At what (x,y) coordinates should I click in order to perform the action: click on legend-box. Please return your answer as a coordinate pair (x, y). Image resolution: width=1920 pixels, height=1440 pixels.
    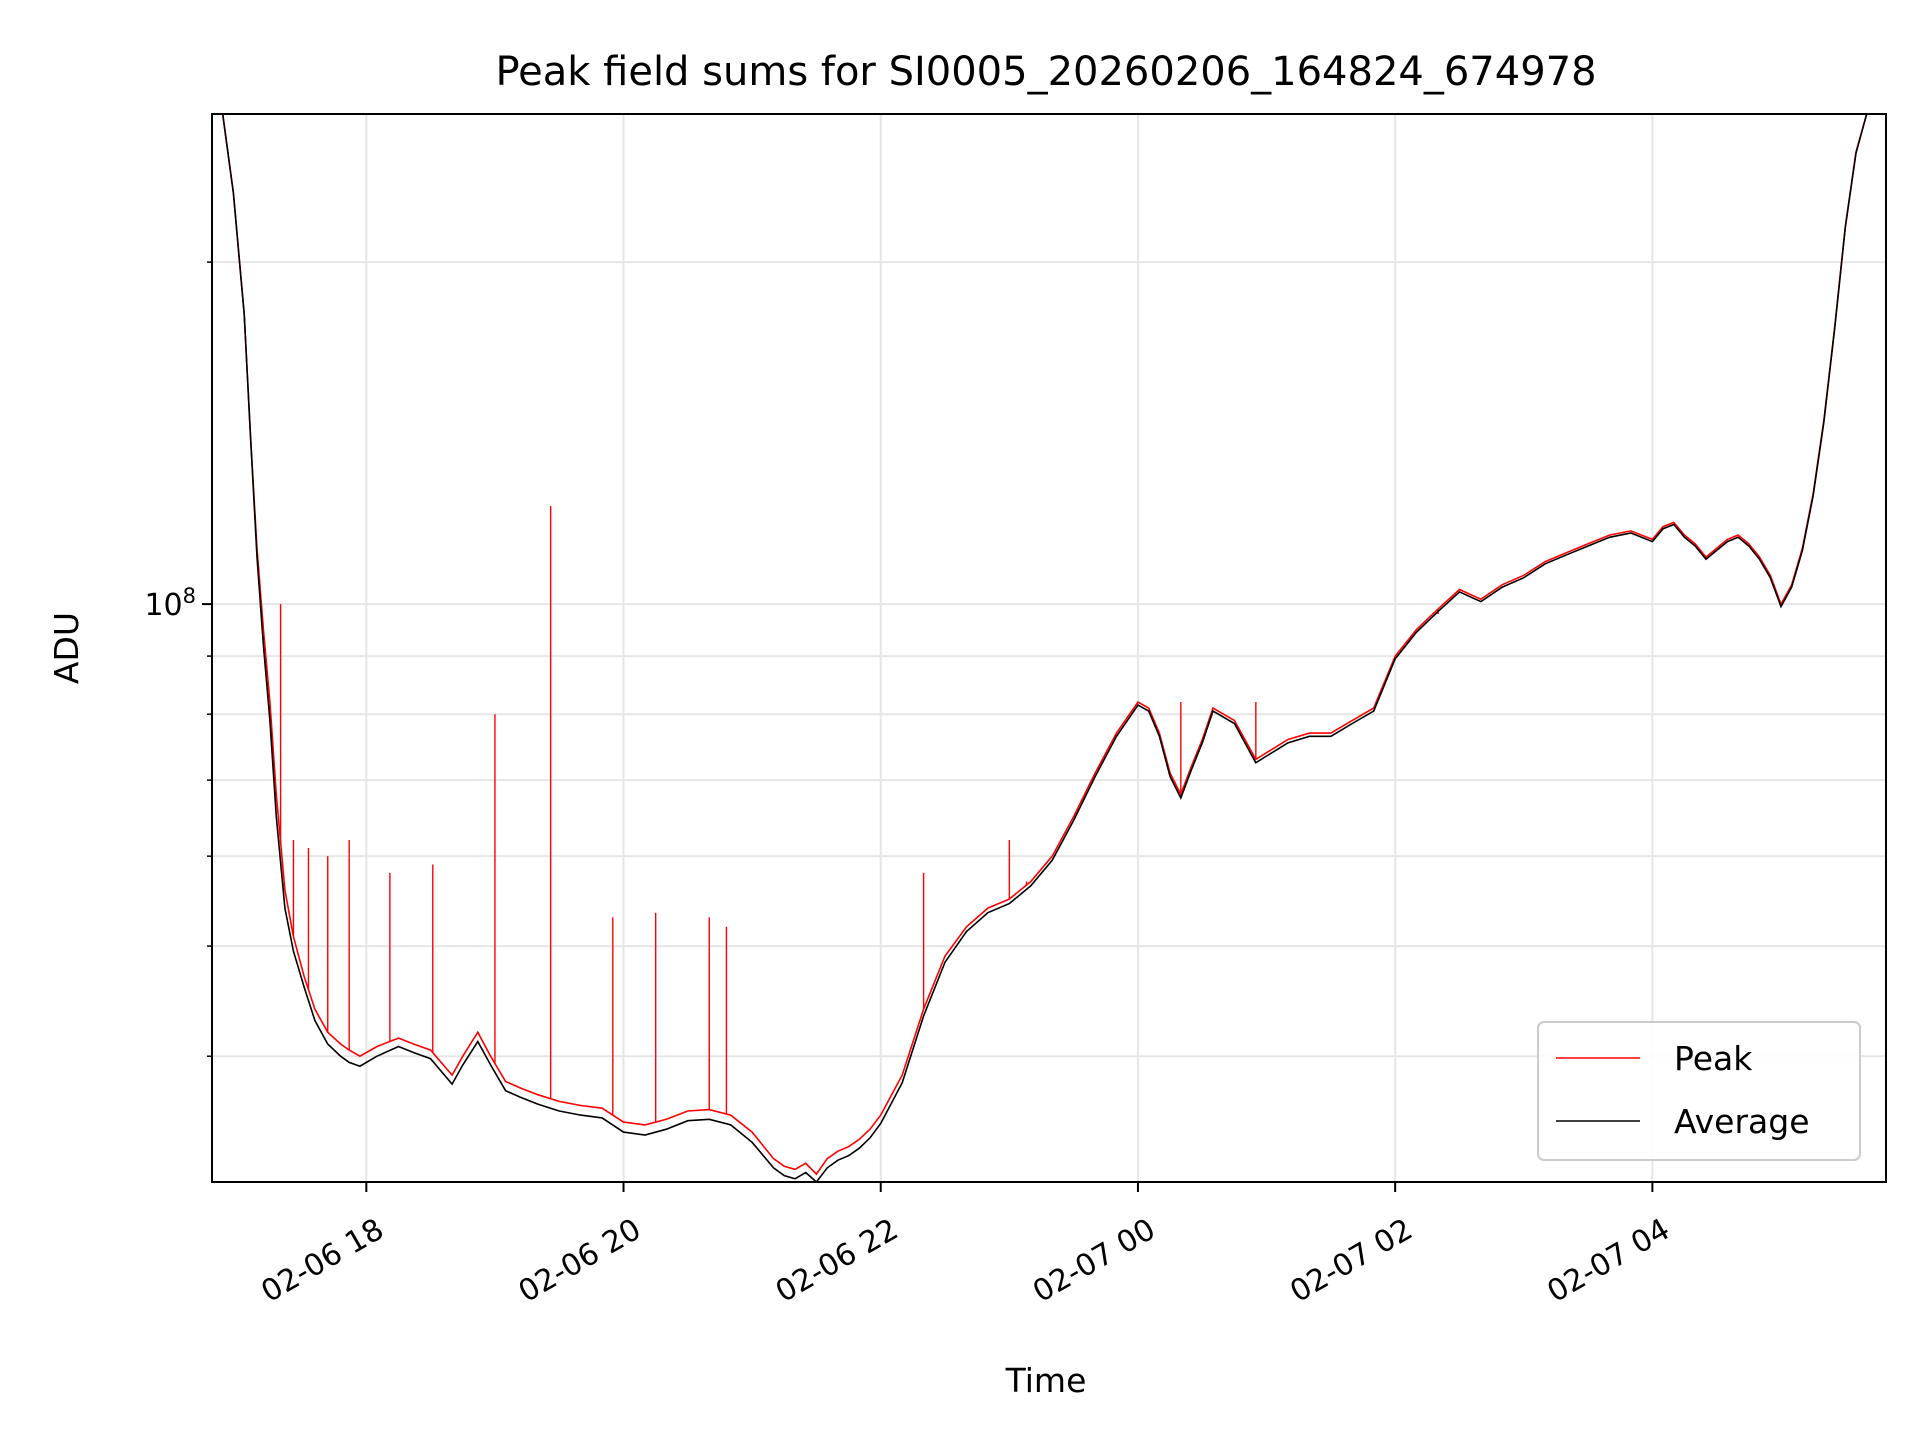
    Looking at the image, I should click on (1699, 1091).